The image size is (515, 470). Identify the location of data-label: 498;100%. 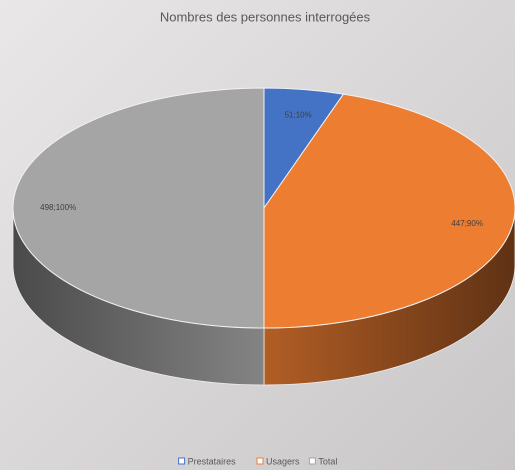
(58, 207).